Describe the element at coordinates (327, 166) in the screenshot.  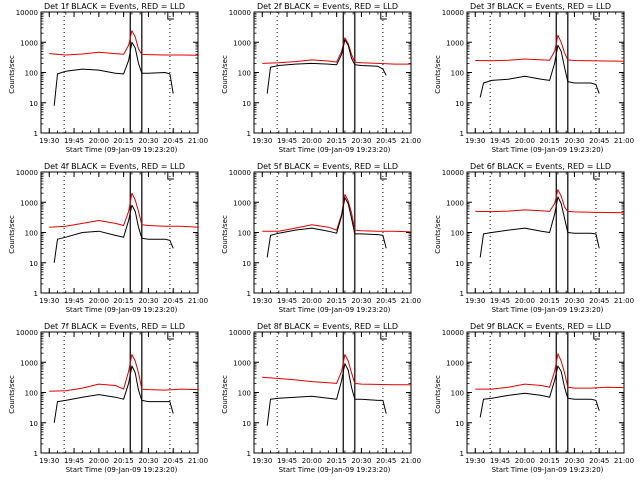
I see `panel-title: Det 5f BLACK = Events, RED = LLD` at that location.